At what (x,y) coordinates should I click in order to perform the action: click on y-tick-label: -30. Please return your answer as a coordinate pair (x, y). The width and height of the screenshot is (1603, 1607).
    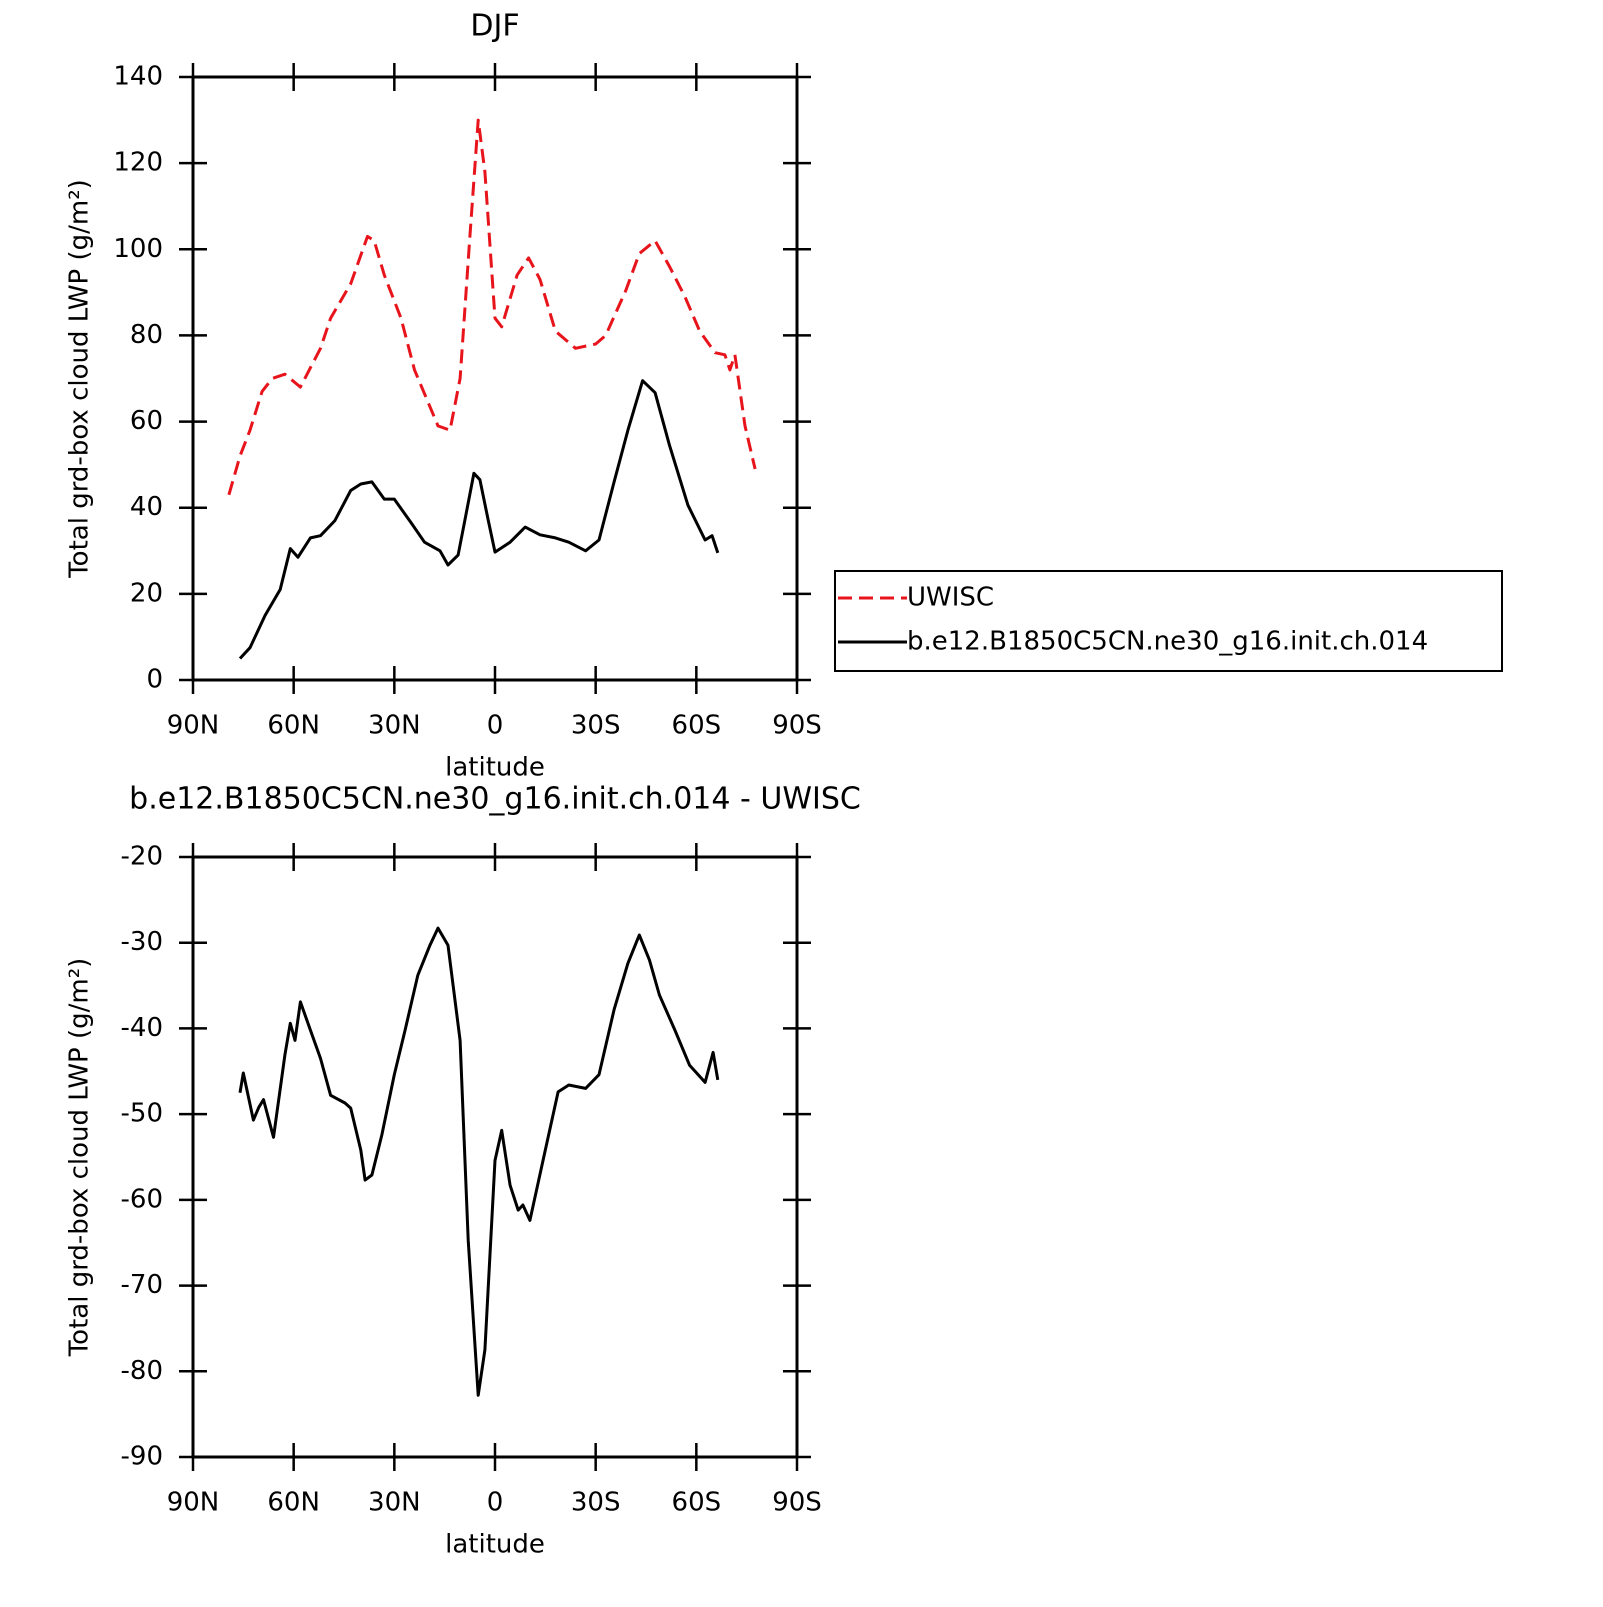
    Looking at the image, I should click on (142, 942).